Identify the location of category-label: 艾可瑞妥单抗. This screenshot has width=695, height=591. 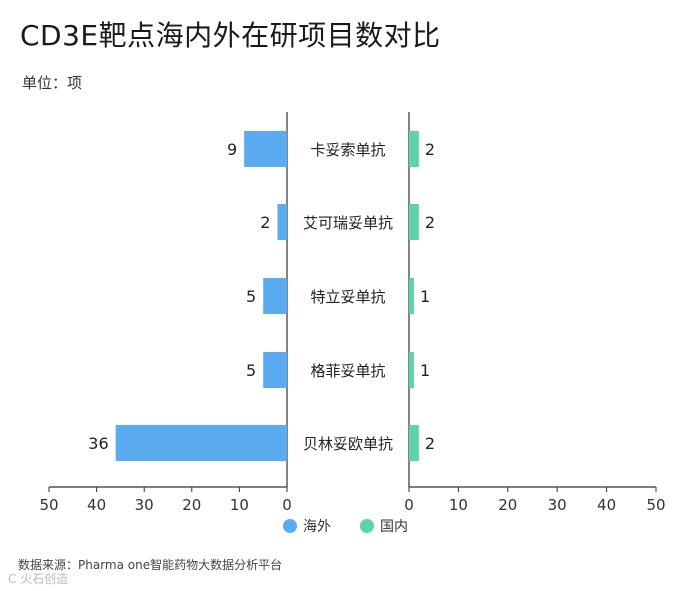
(348, 223).